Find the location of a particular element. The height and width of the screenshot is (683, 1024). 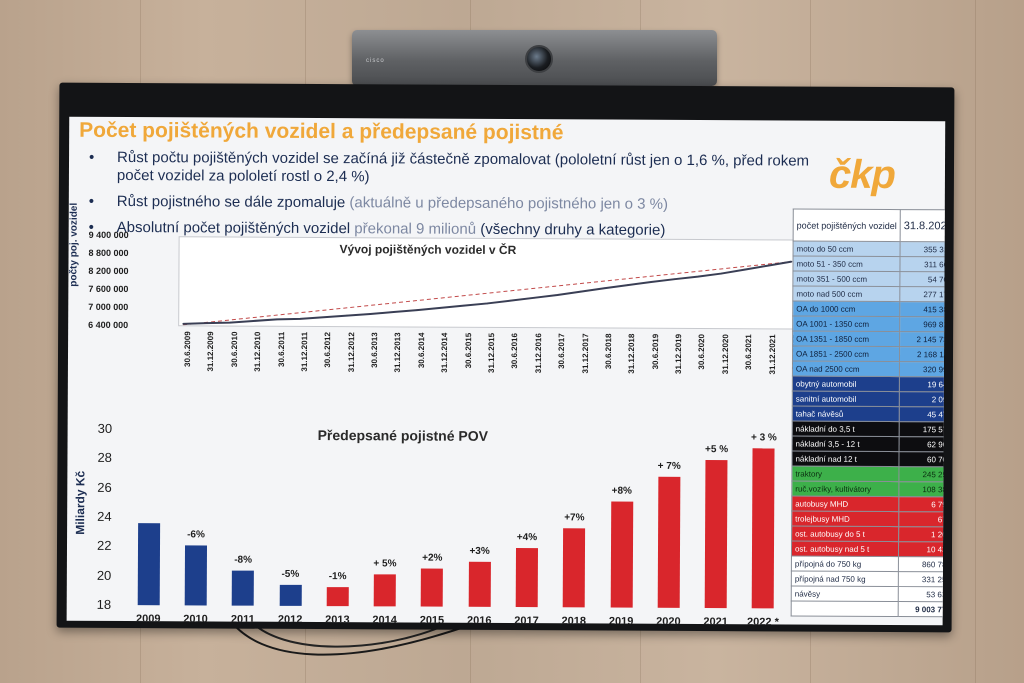

bar-chart-xtick: 2016 is located at coordinates (479, 620).